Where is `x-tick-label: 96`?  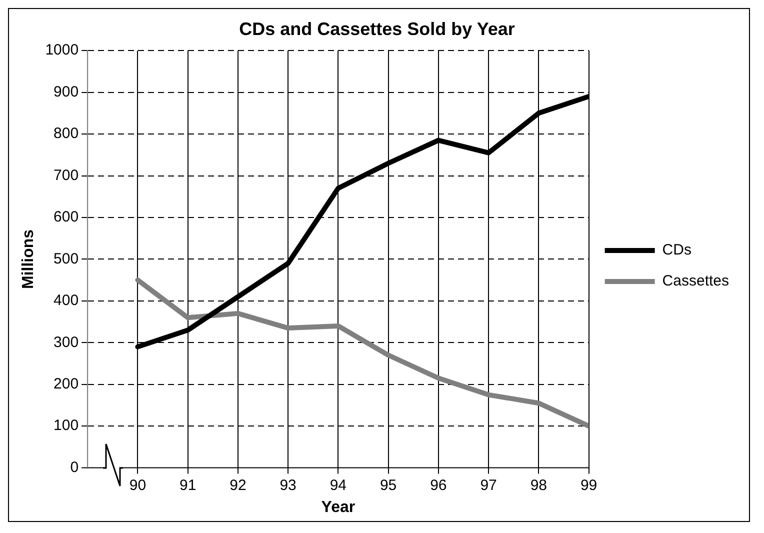 x-tick-label: 96 is located at coordinates (438, 485).